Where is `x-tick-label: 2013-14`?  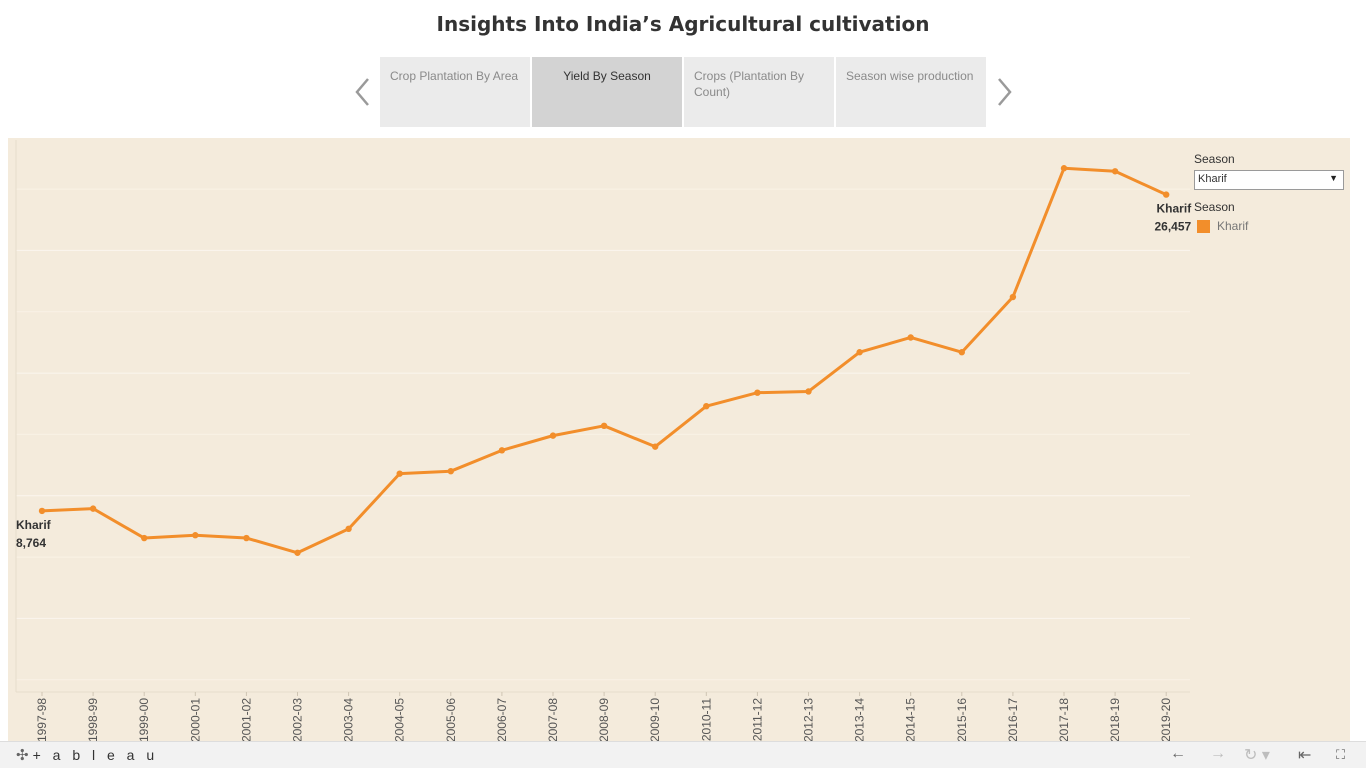
x-tick-label: 2013-14 is located at coordinates (860, 720).